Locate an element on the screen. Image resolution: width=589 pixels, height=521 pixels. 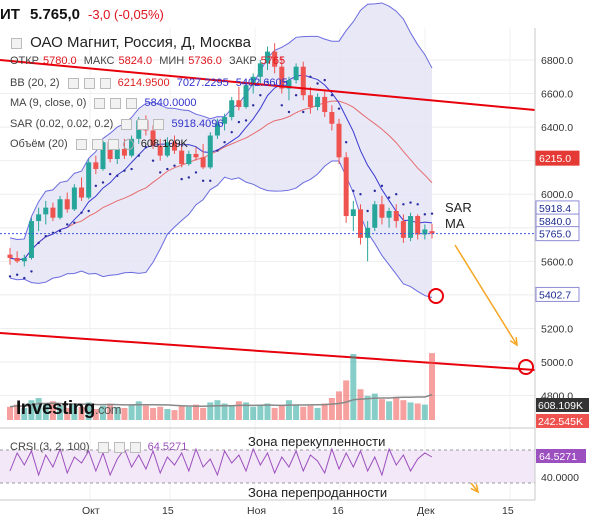
logo-main: Investing is located at coordinates (55, 408).